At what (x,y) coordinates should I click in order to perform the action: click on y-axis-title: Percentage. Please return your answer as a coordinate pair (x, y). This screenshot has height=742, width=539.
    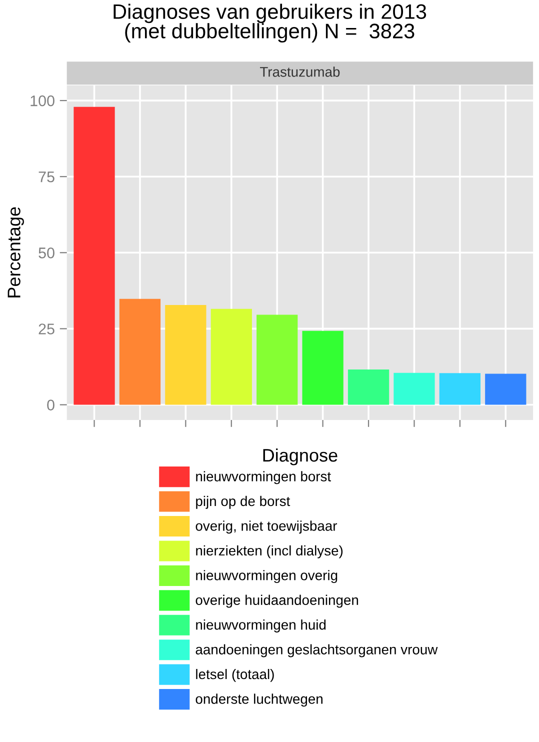
    Looking at the image, I should click on (16, 252).